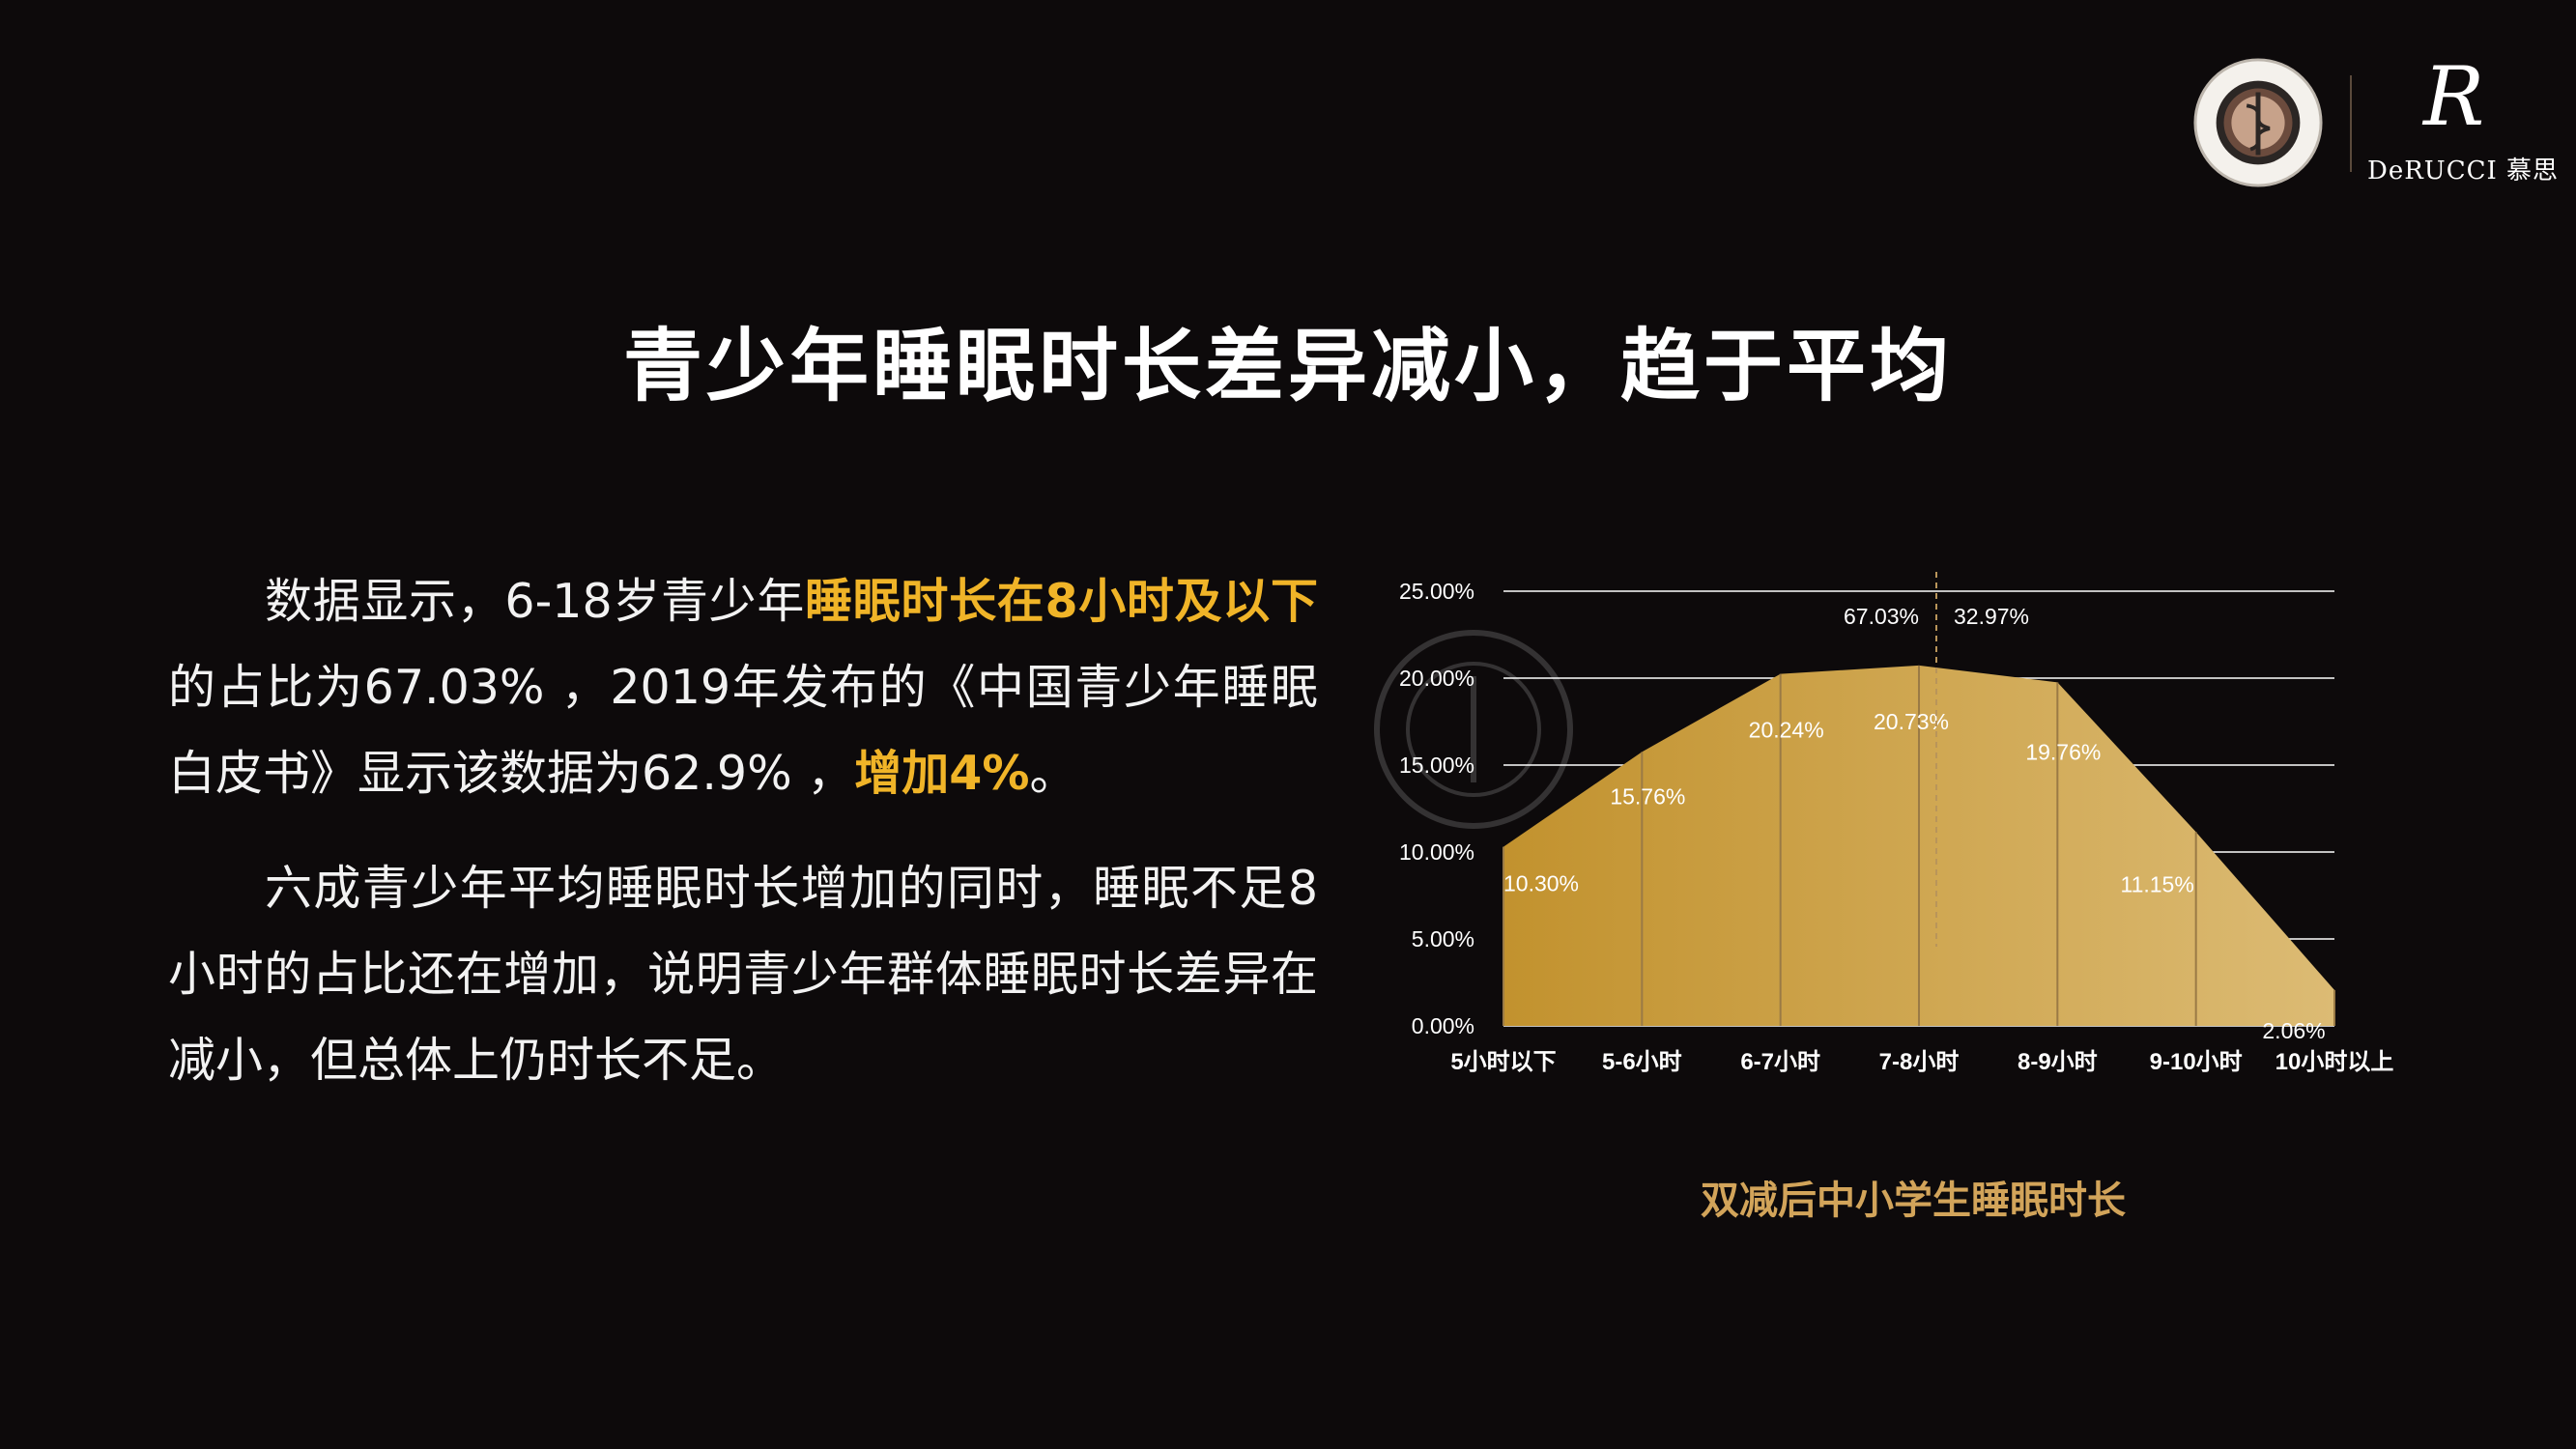 Image resolution: width=2576 pixels, height=1449 pixels. What do you see at coordinates (1443, 939) in the screenshot?
I see `y-tick-label: 5.00%` at bounding box center [1443, 939].